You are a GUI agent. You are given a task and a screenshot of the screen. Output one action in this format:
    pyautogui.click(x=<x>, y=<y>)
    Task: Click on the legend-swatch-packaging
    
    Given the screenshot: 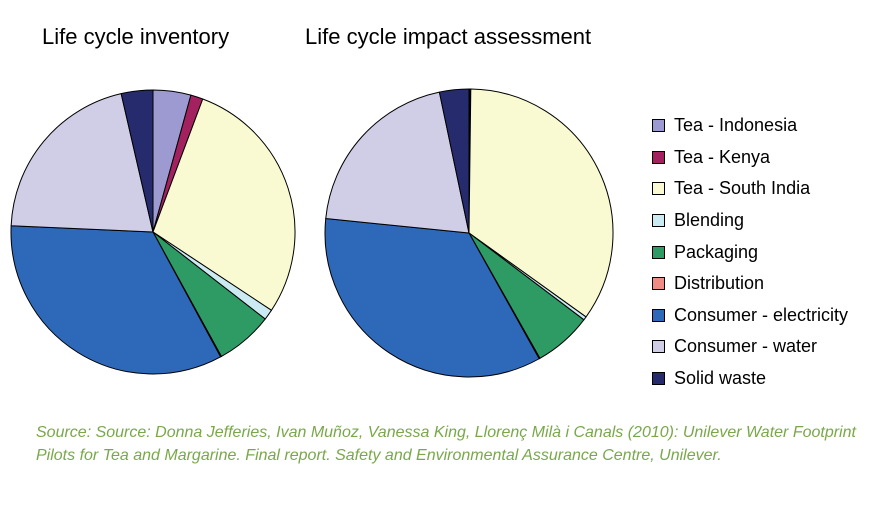 What is the action you would take?
    pyautogui.click(x=658, y=252)
    